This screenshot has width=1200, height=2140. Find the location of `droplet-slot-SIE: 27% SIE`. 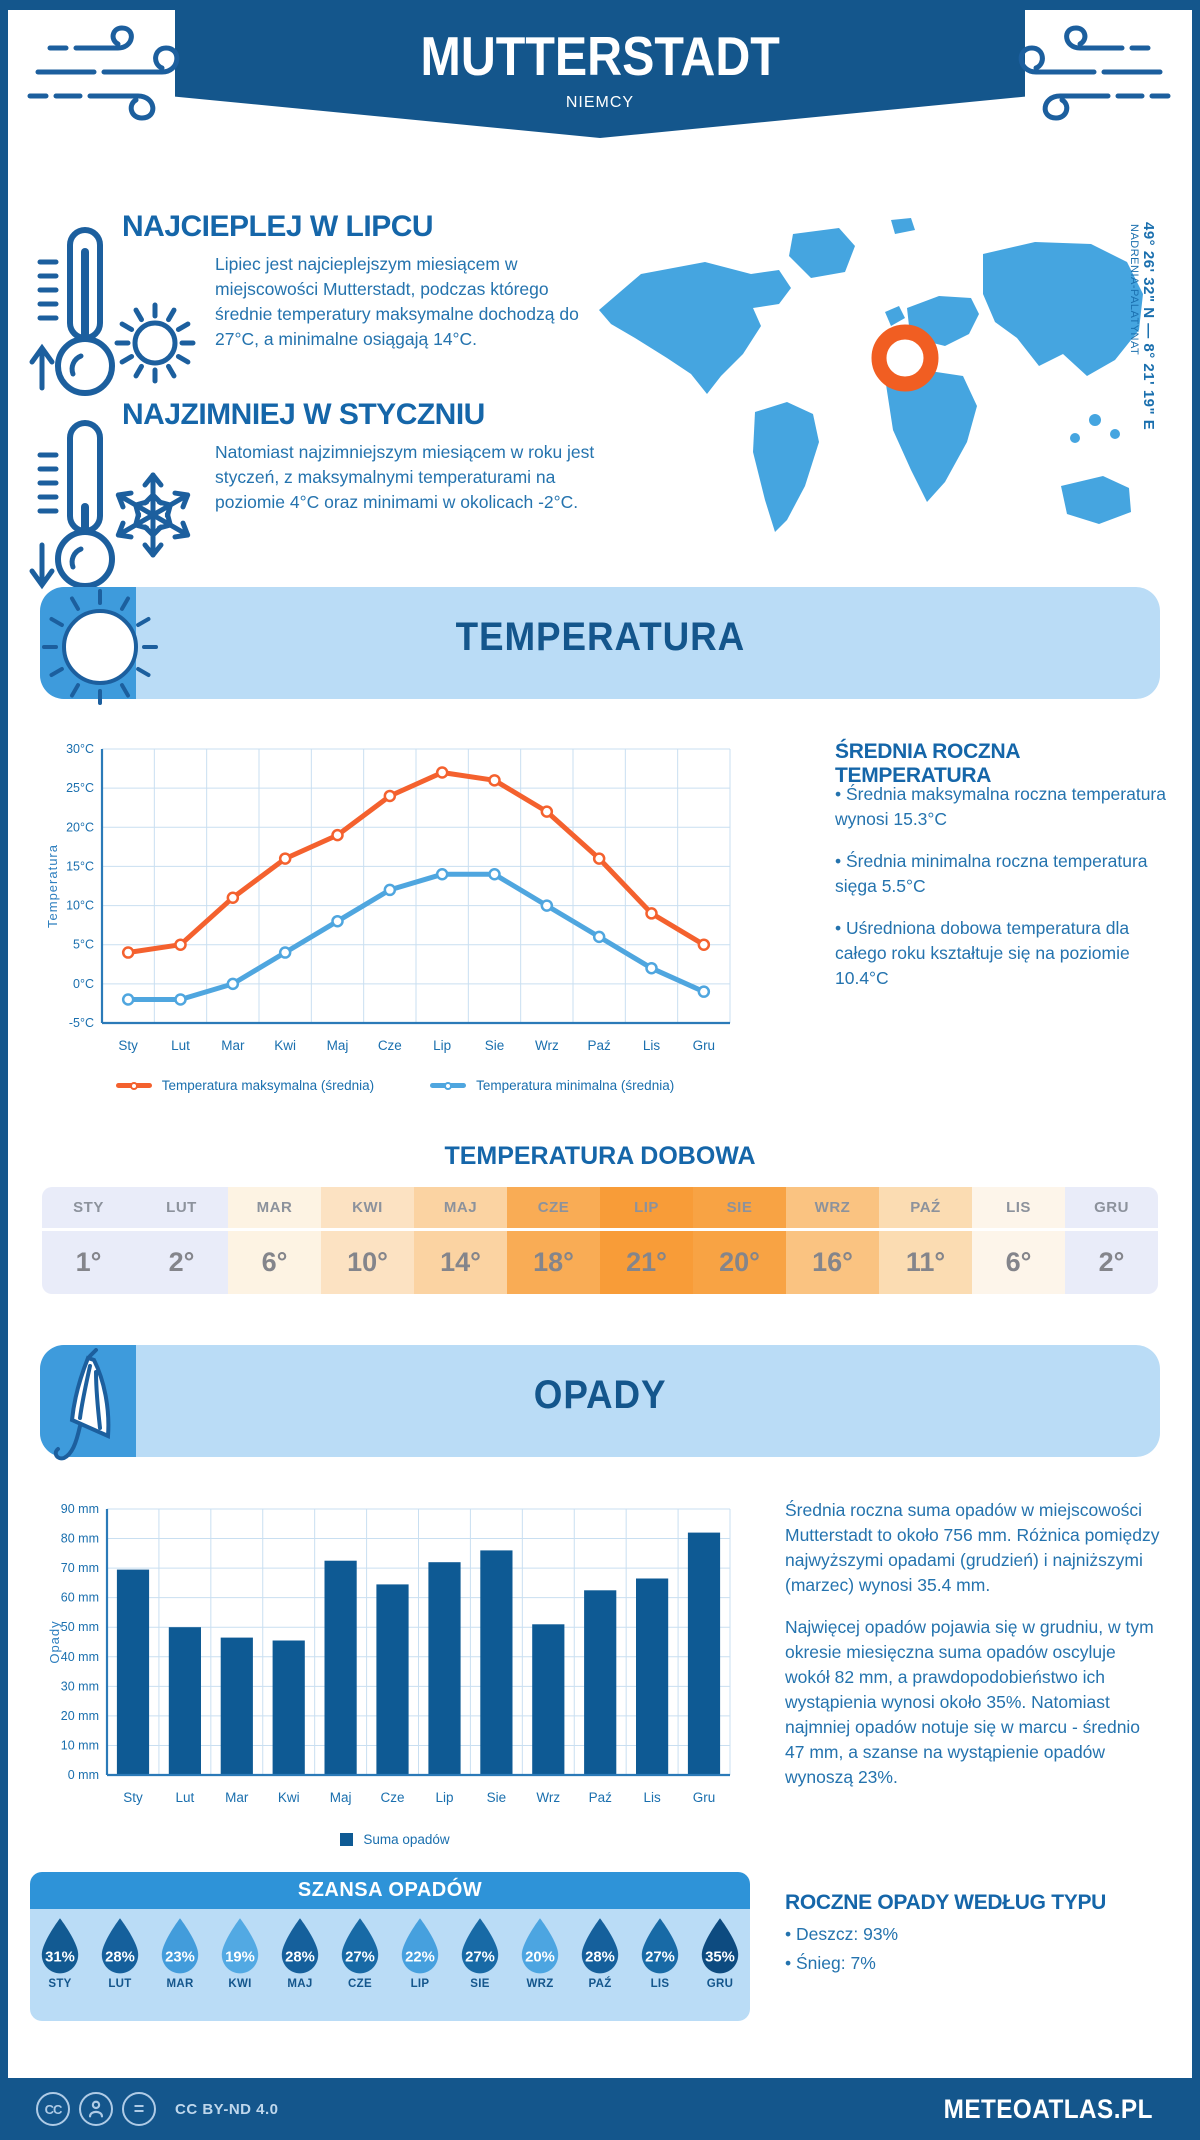

droplet-slot-SIE: 27% SIE is located at coordinates (480, 1965).